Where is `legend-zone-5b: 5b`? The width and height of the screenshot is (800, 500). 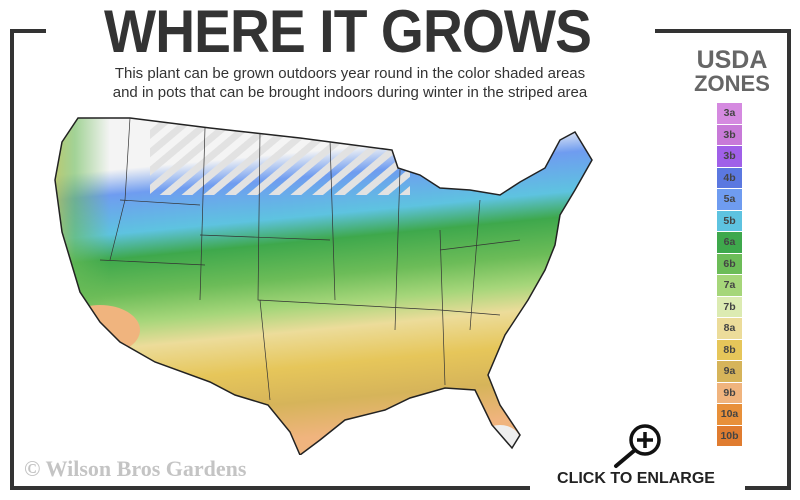
legend-zone-5b: 5b is located at coordinates (729, 220).